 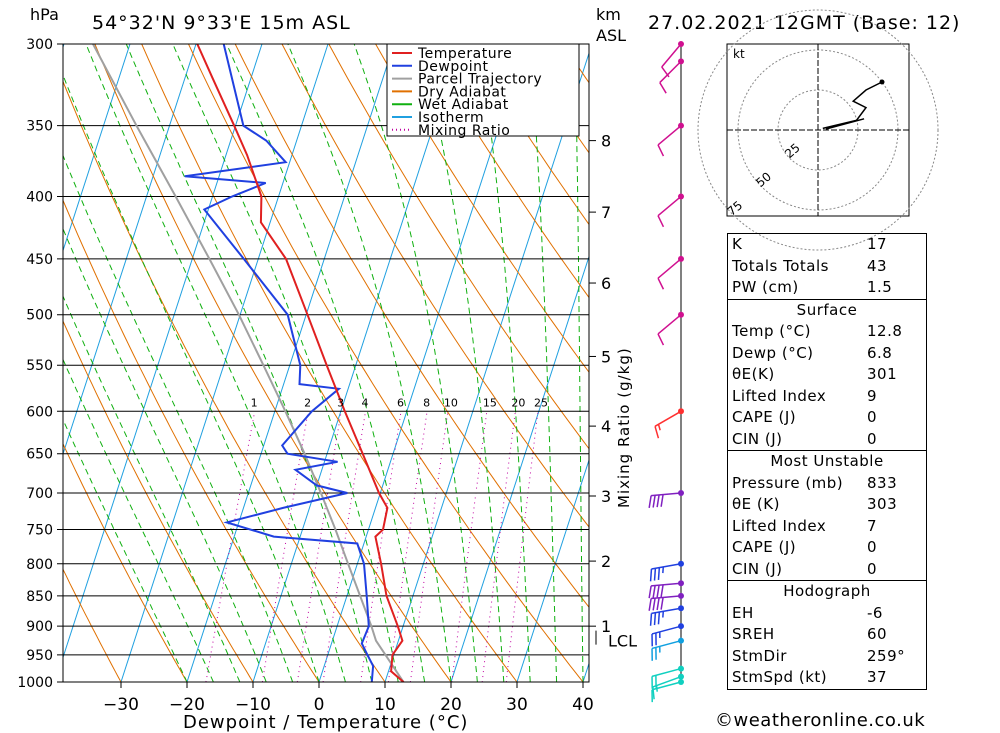 What do you see at coordinates (827, 418) in the screenshot?
I see `index-row: CAPE (J) 0` at bounding box center [827, 418].